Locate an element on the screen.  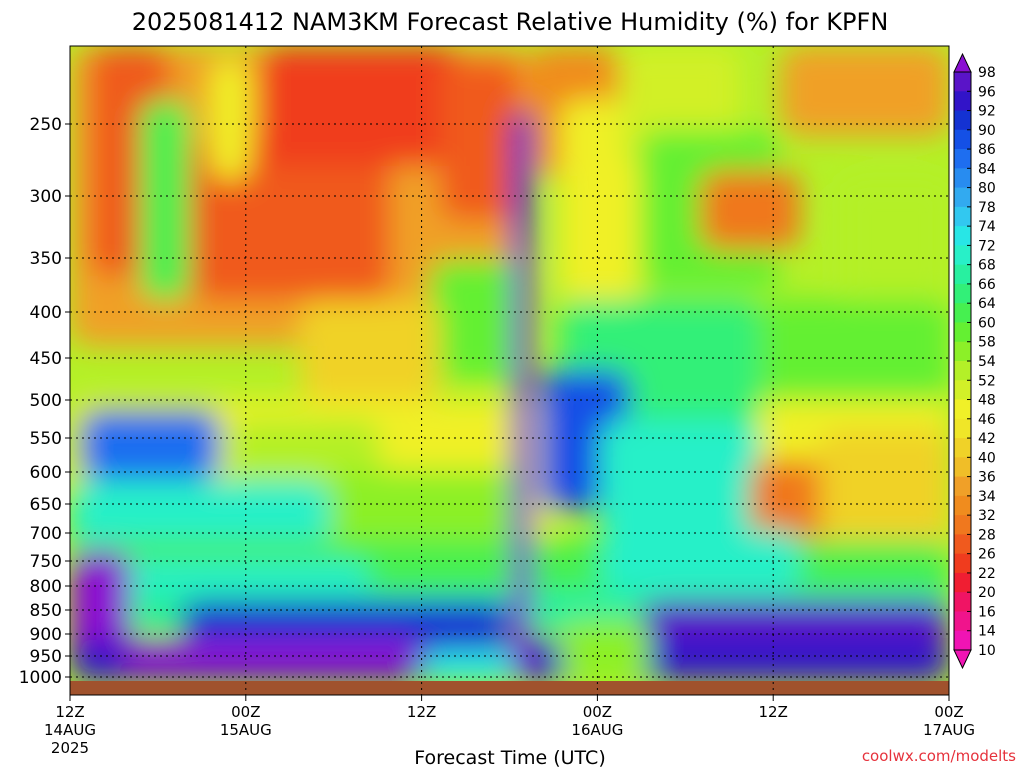
y-tick-label: 850 is located at coordinates (46, 611).